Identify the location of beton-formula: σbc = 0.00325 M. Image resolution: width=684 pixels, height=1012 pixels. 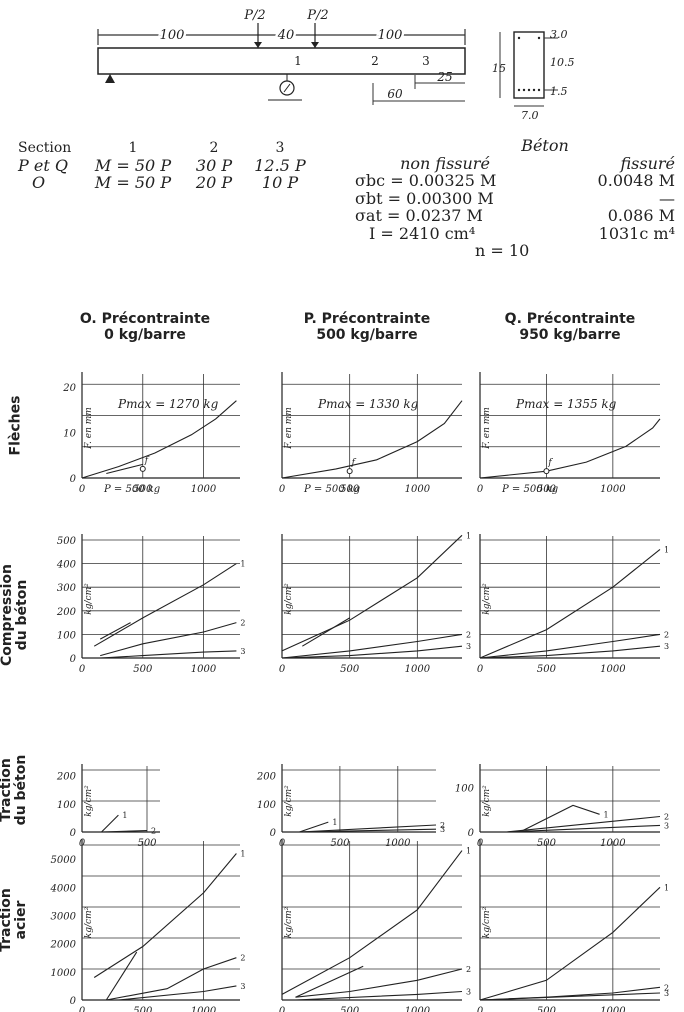
(426, 180).